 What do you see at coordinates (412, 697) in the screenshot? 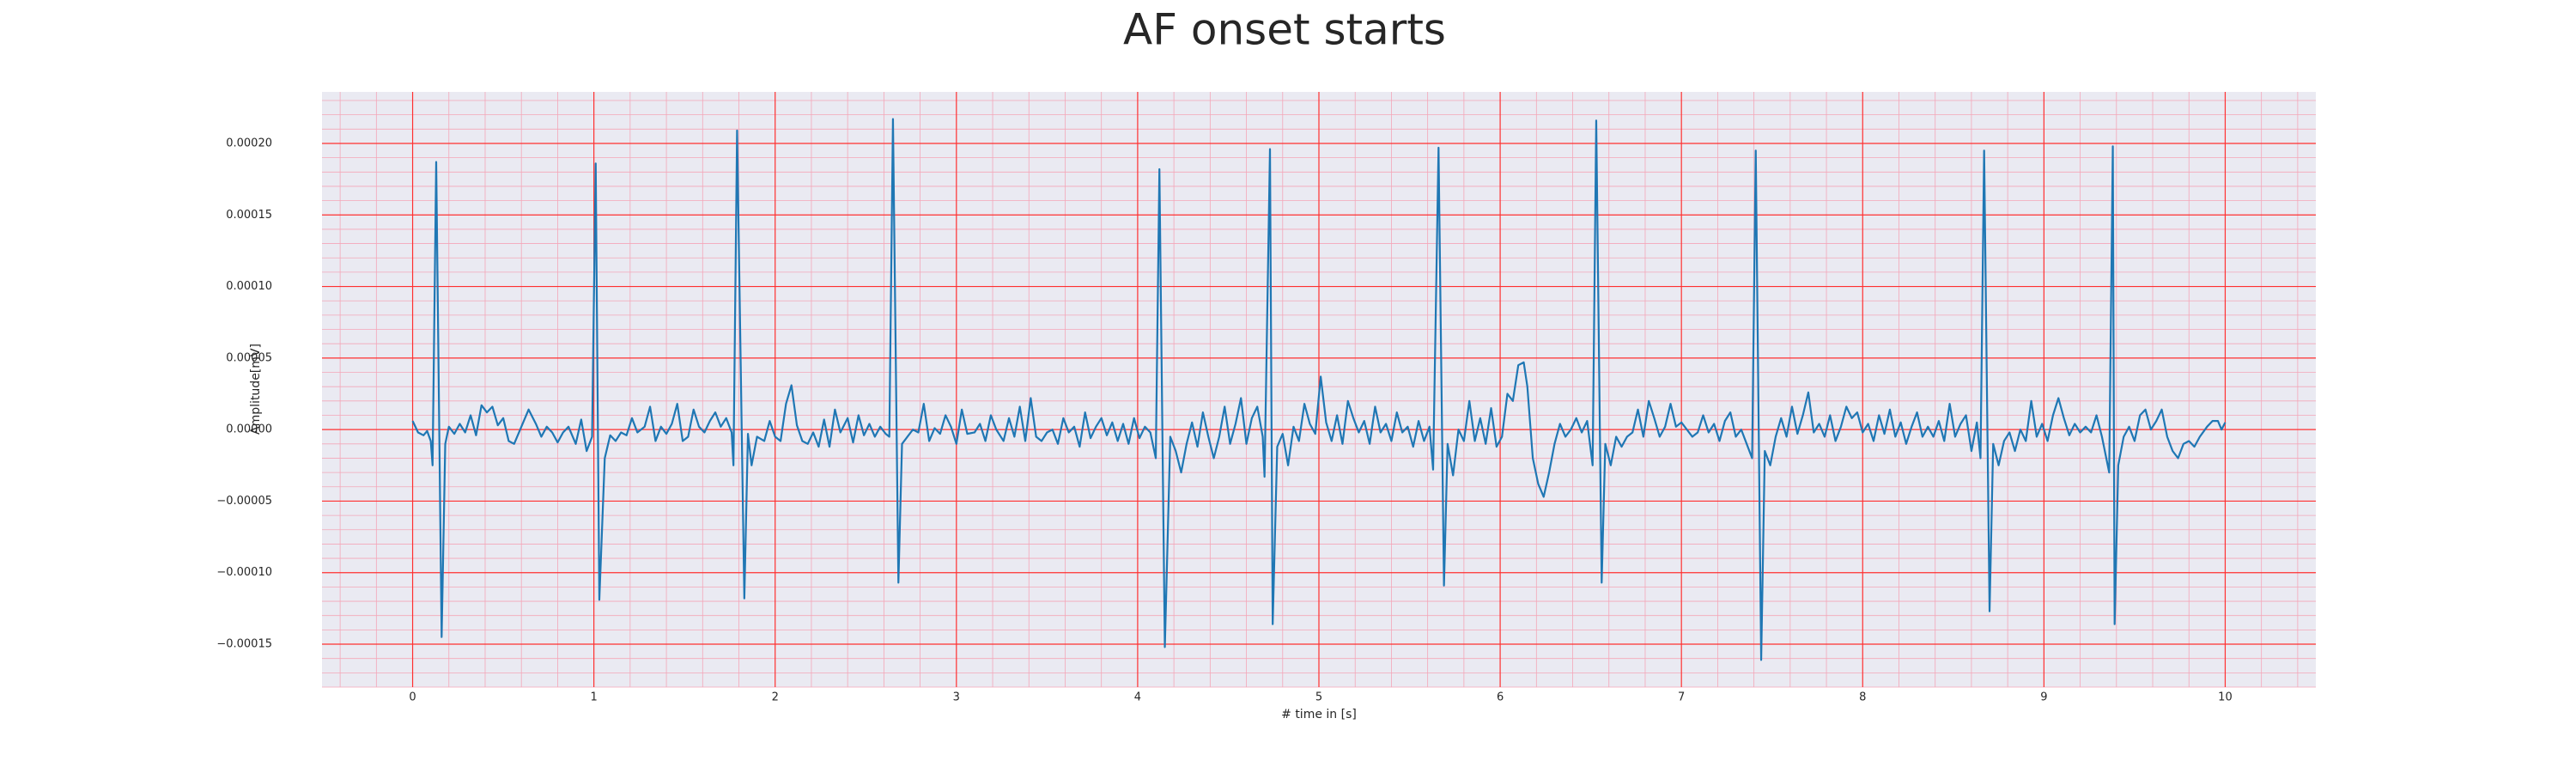
I see `x-tick-label: 0` at bounding box center [412, 697].